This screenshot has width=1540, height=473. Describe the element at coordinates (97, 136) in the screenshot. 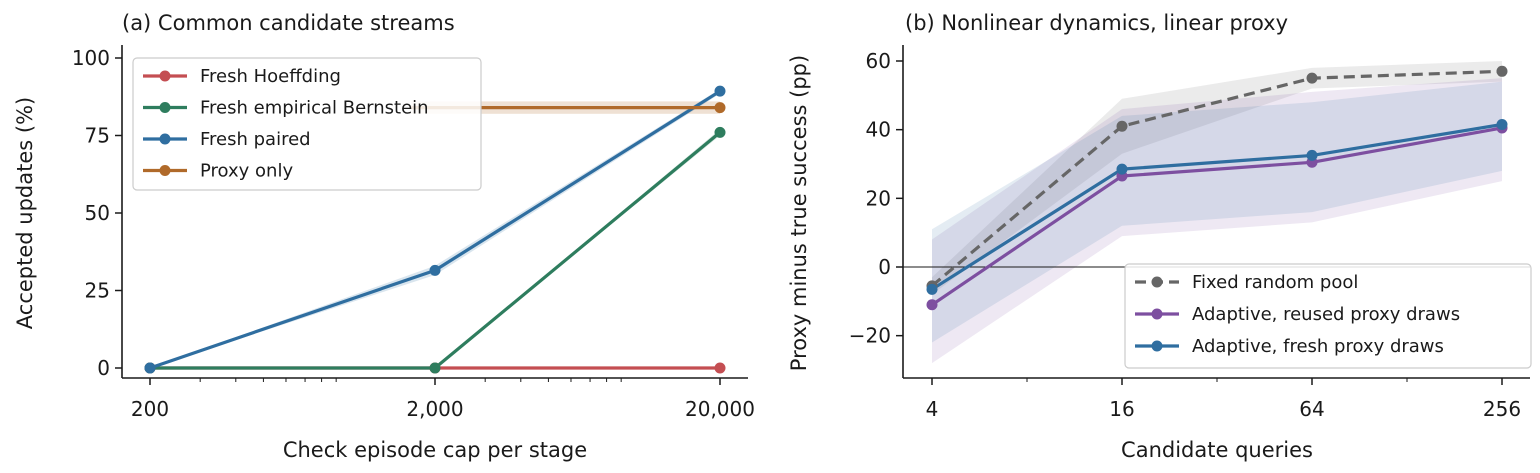

I see `y-tick-label: 75` at that location.